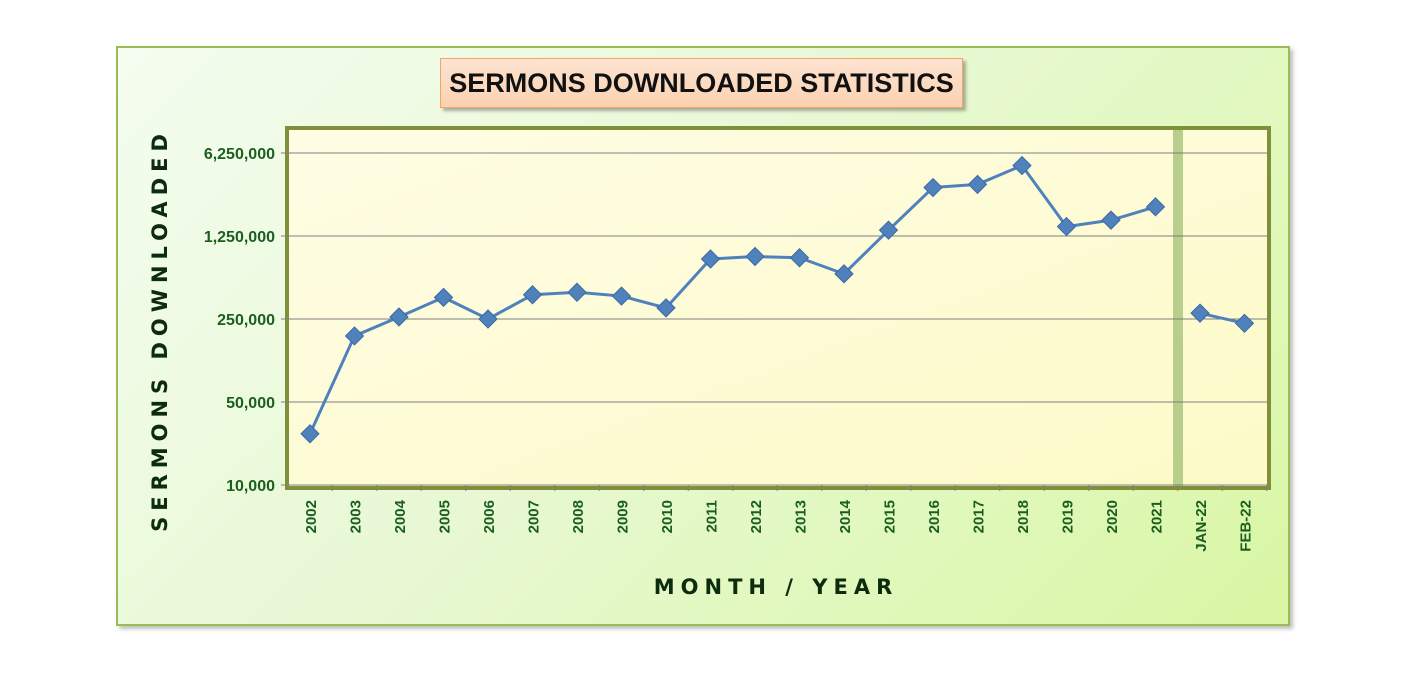 The image size is (1416, 682). I want to click on x-tick-label: JAN-22, so click(1201, 526).